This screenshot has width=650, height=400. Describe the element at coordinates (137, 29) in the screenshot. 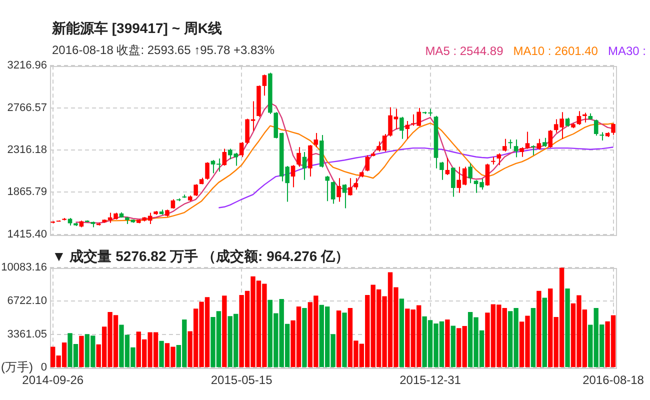

I see `chart-title: 新能源车 [399417] ~ 周K线` at that location.